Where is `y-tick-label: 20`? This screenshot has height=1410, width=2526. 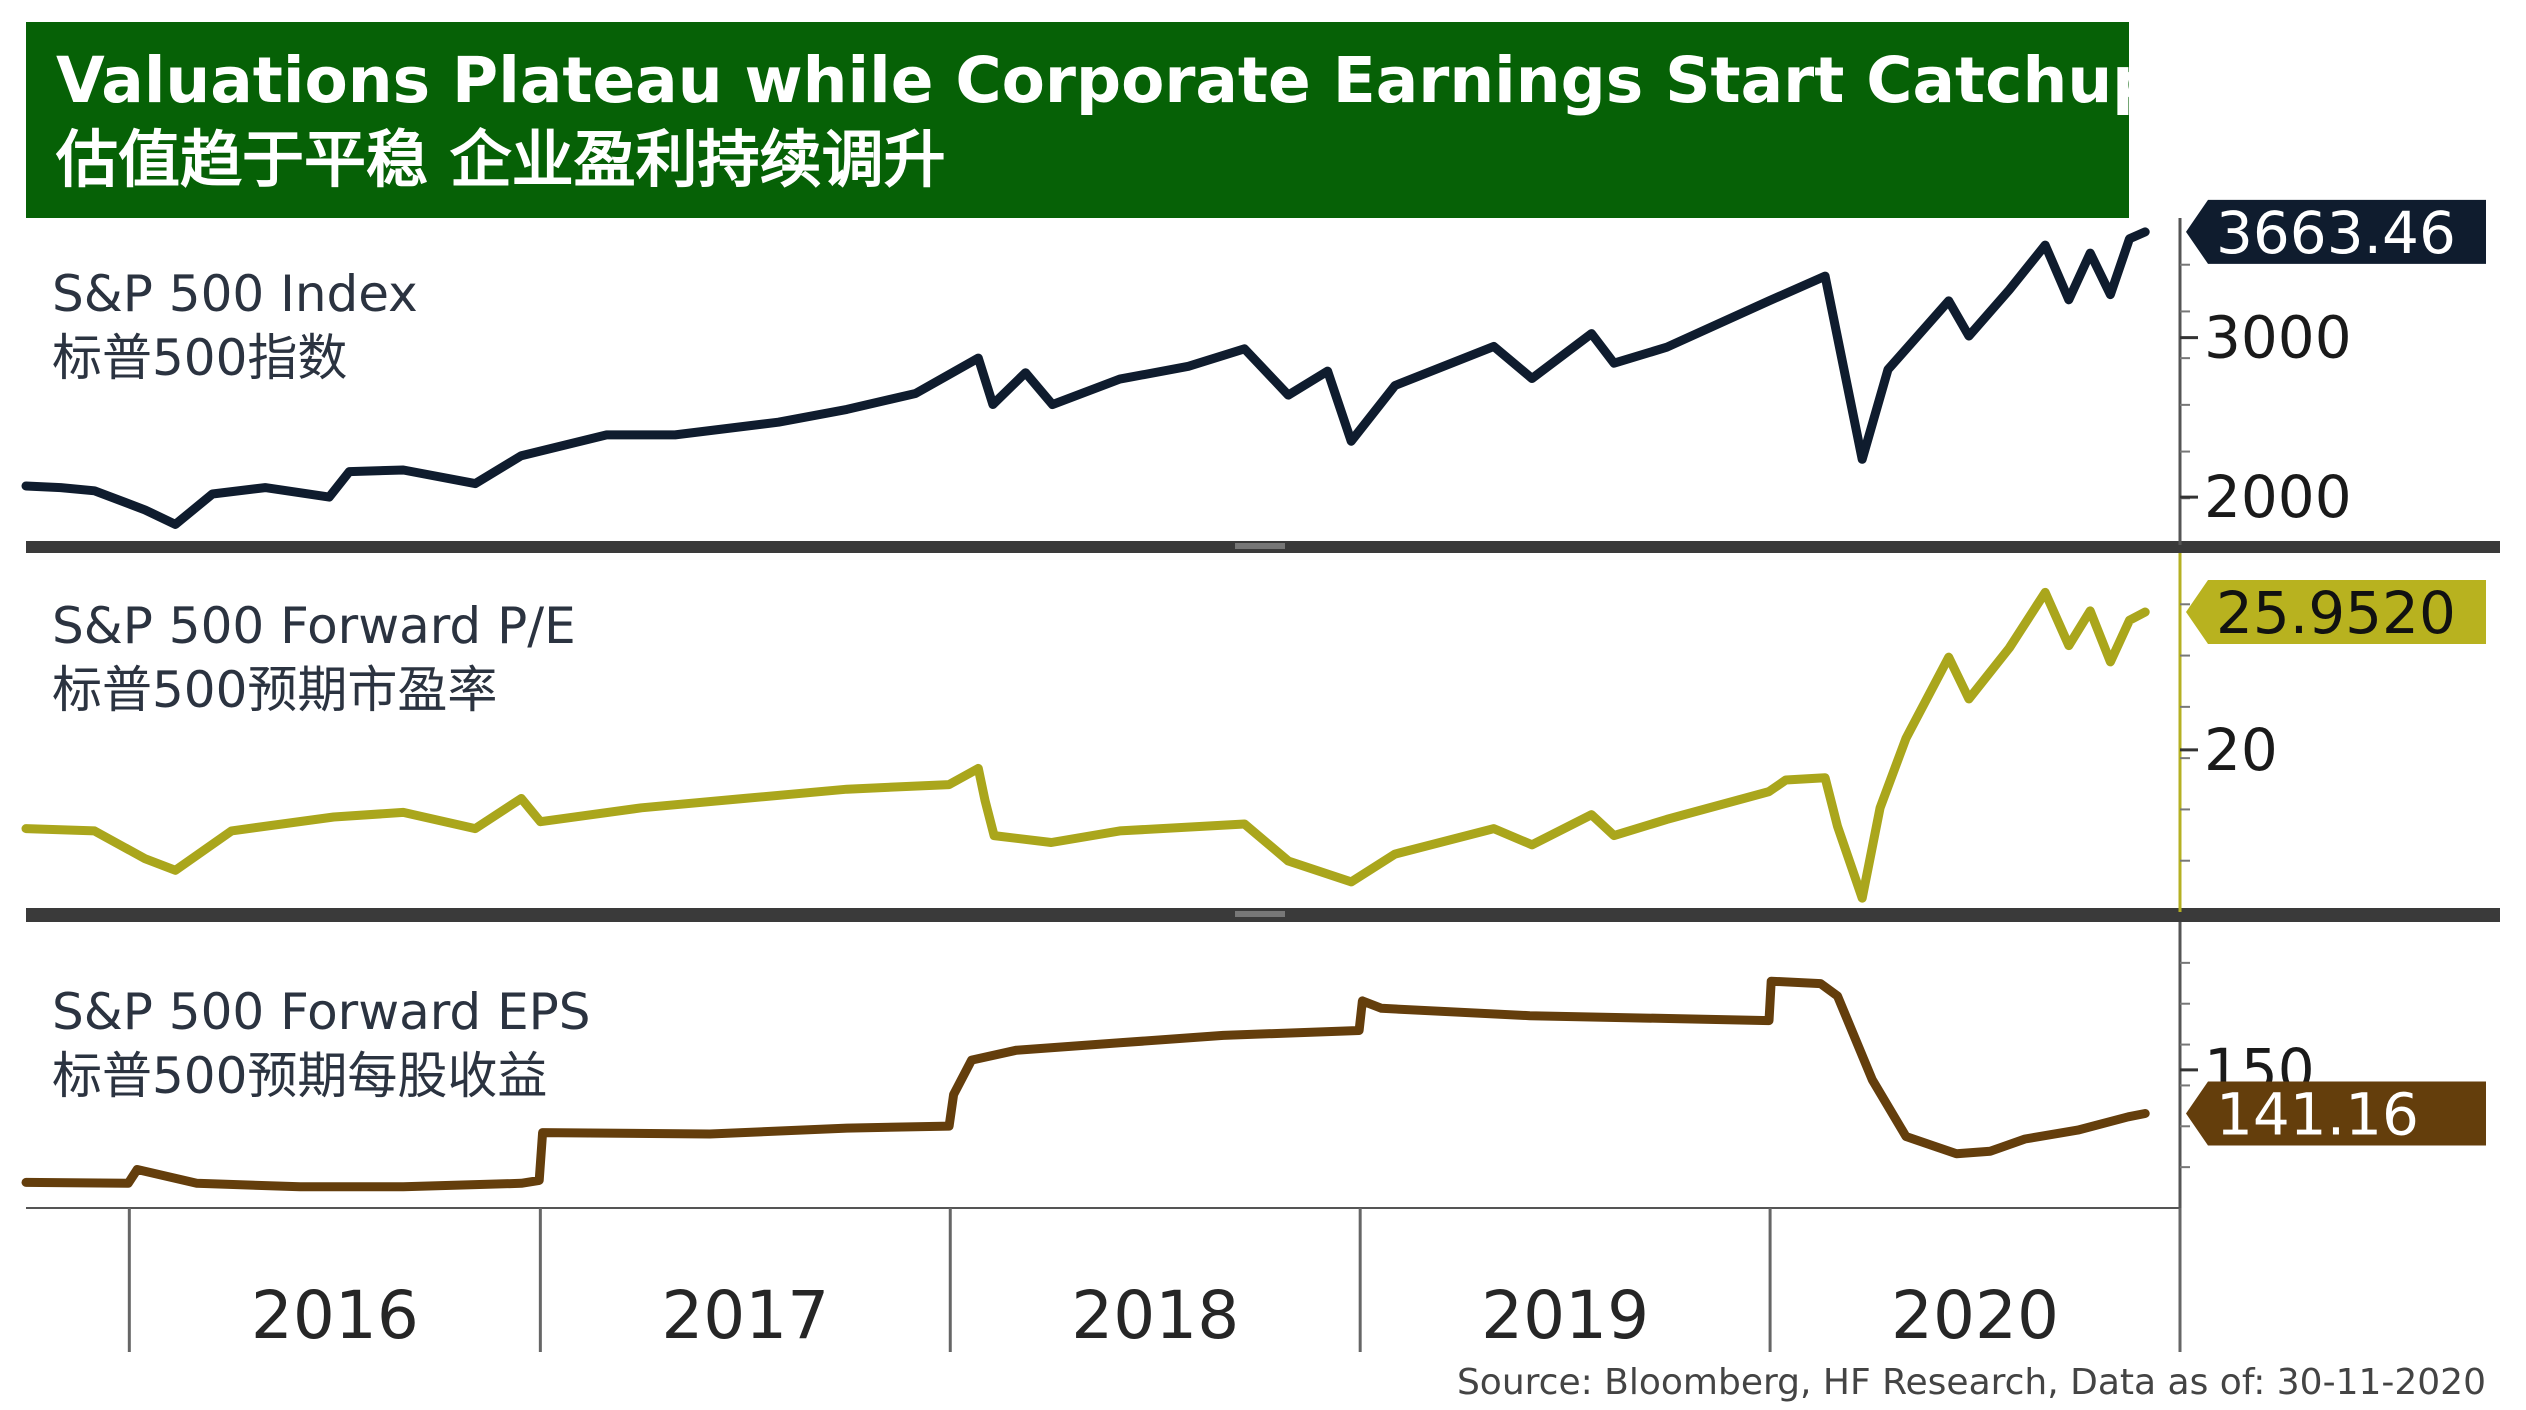
y-tick-label: 20 is located at coordinates (2241, 750).